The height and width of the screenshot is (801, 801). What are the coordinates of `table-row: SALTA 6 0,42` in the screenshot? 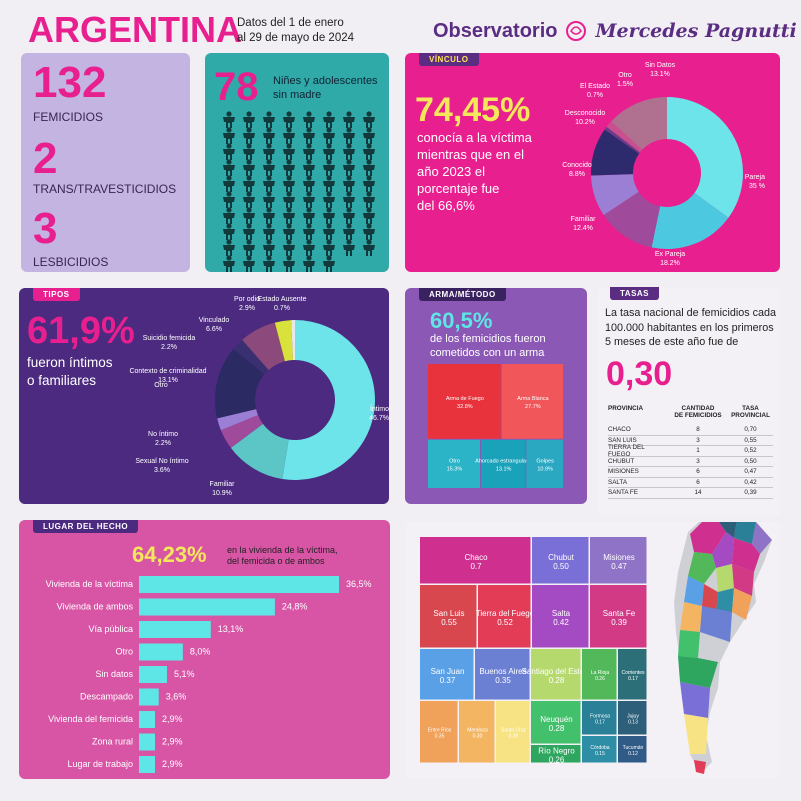 It's located at (690, 483).